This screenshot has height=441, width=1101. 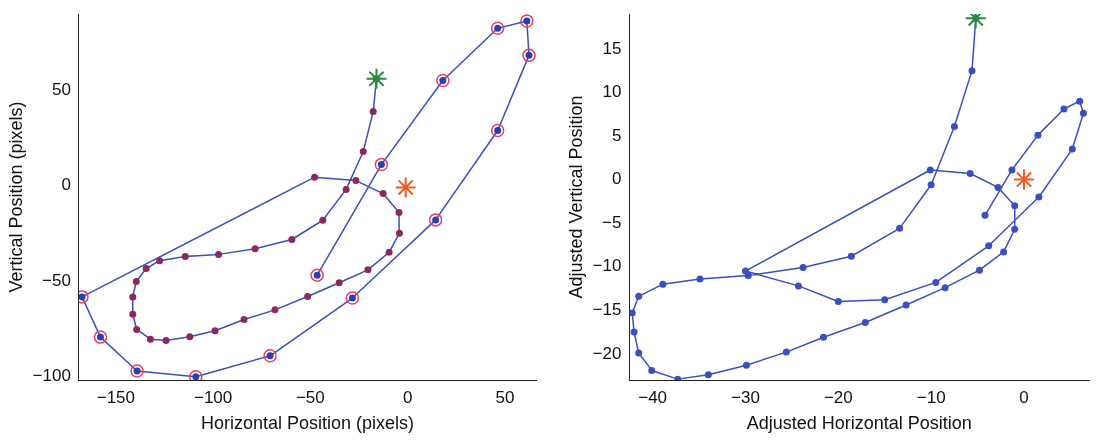 What do you see at coordinates (56, 280) in the screenshot?
I see `y-tick-label: −50` at bounding box center [56, 280].